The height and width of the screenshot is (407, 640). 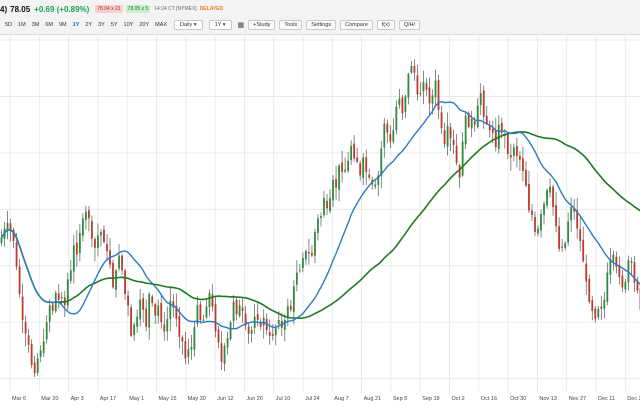 I want to click on period-1y: 1Y, so click(x=76, y=24).